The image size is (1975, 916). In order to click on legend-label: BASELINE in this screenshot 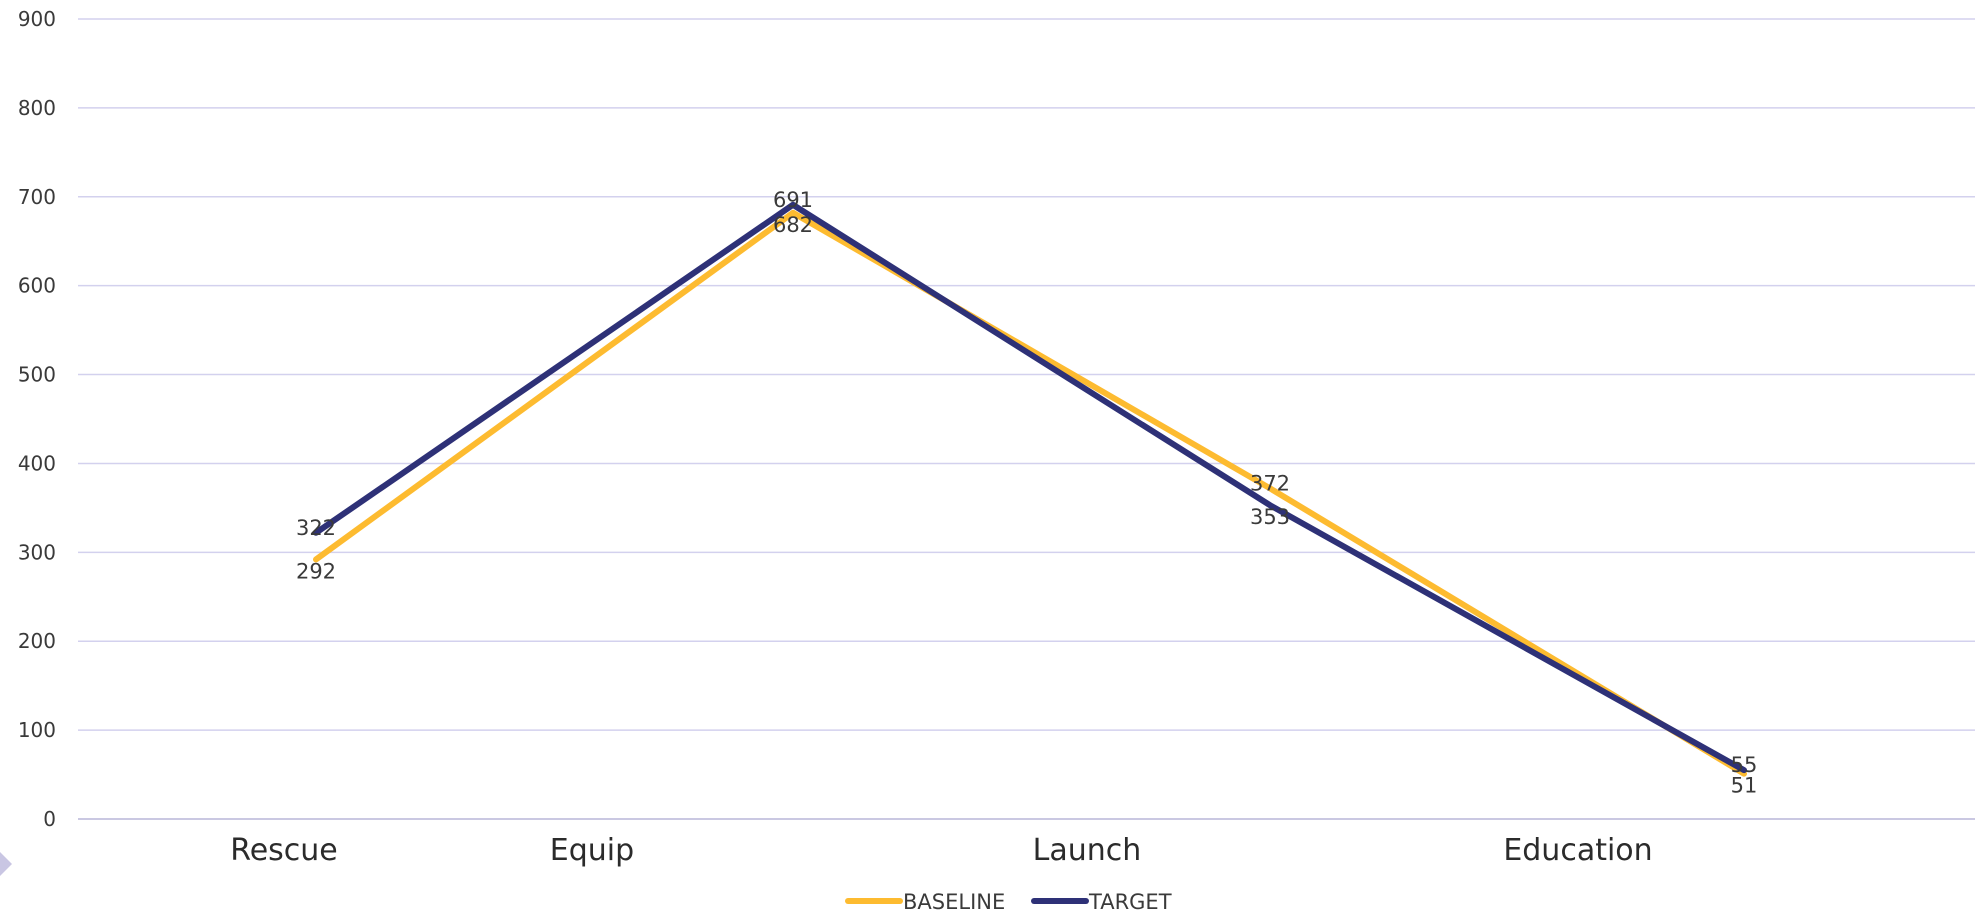, I will do `click(954, 902)`.